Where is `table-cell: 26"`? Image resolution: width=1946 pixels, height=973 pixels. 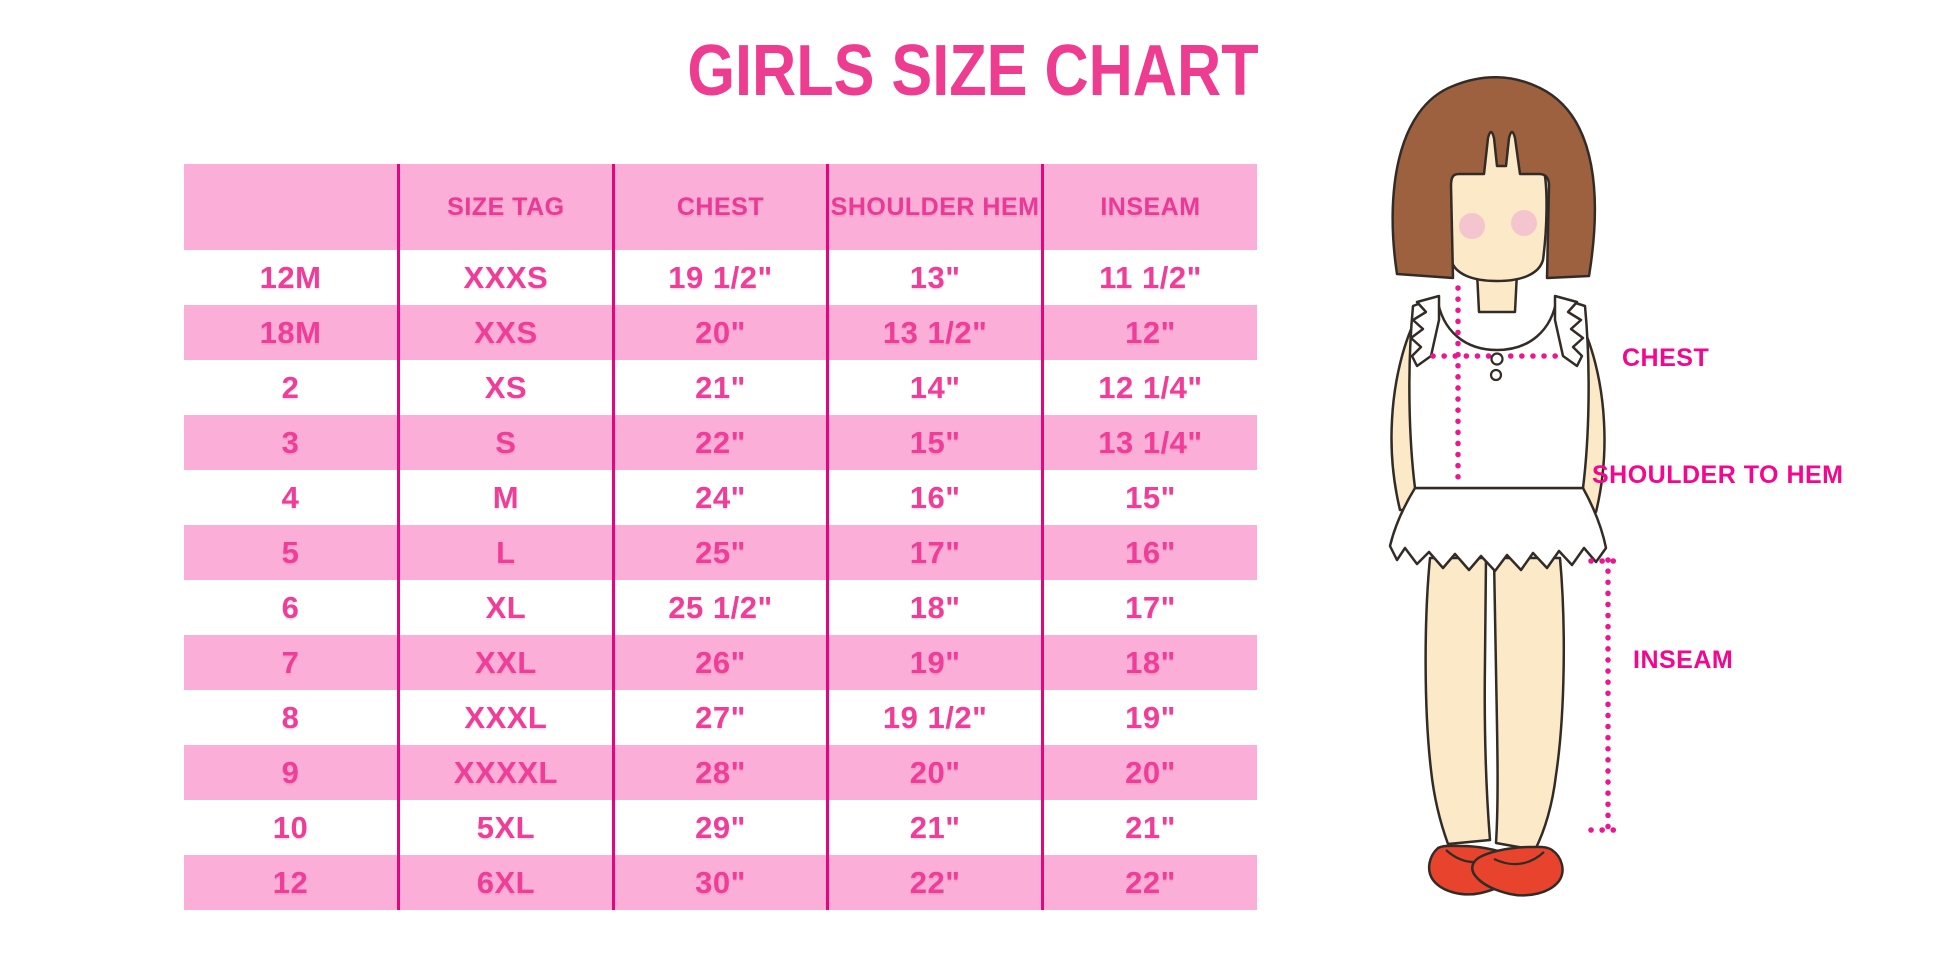 table-cell: 26" is located at coordinates (719, 662).